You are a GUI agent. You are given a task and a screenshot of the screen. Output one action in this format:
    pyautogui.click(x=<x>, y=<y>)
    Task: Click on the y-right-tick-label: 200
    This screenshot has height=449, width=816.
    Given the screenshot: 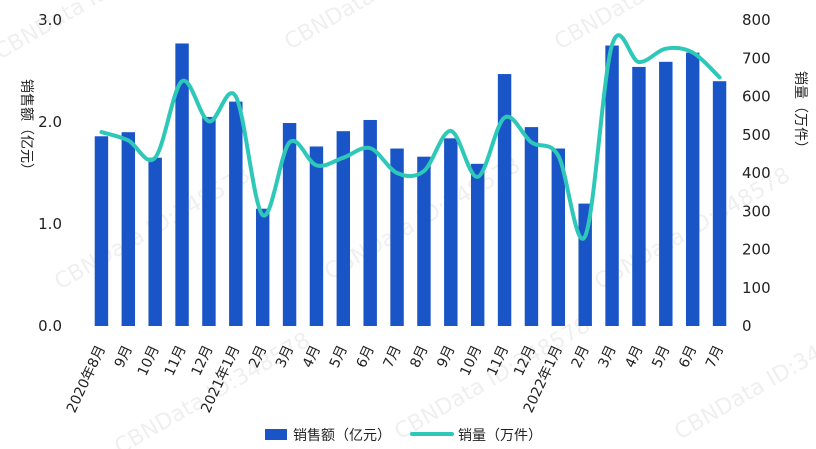 What is the action you would take?
    pyautogui.click(x=756, y=250)
    